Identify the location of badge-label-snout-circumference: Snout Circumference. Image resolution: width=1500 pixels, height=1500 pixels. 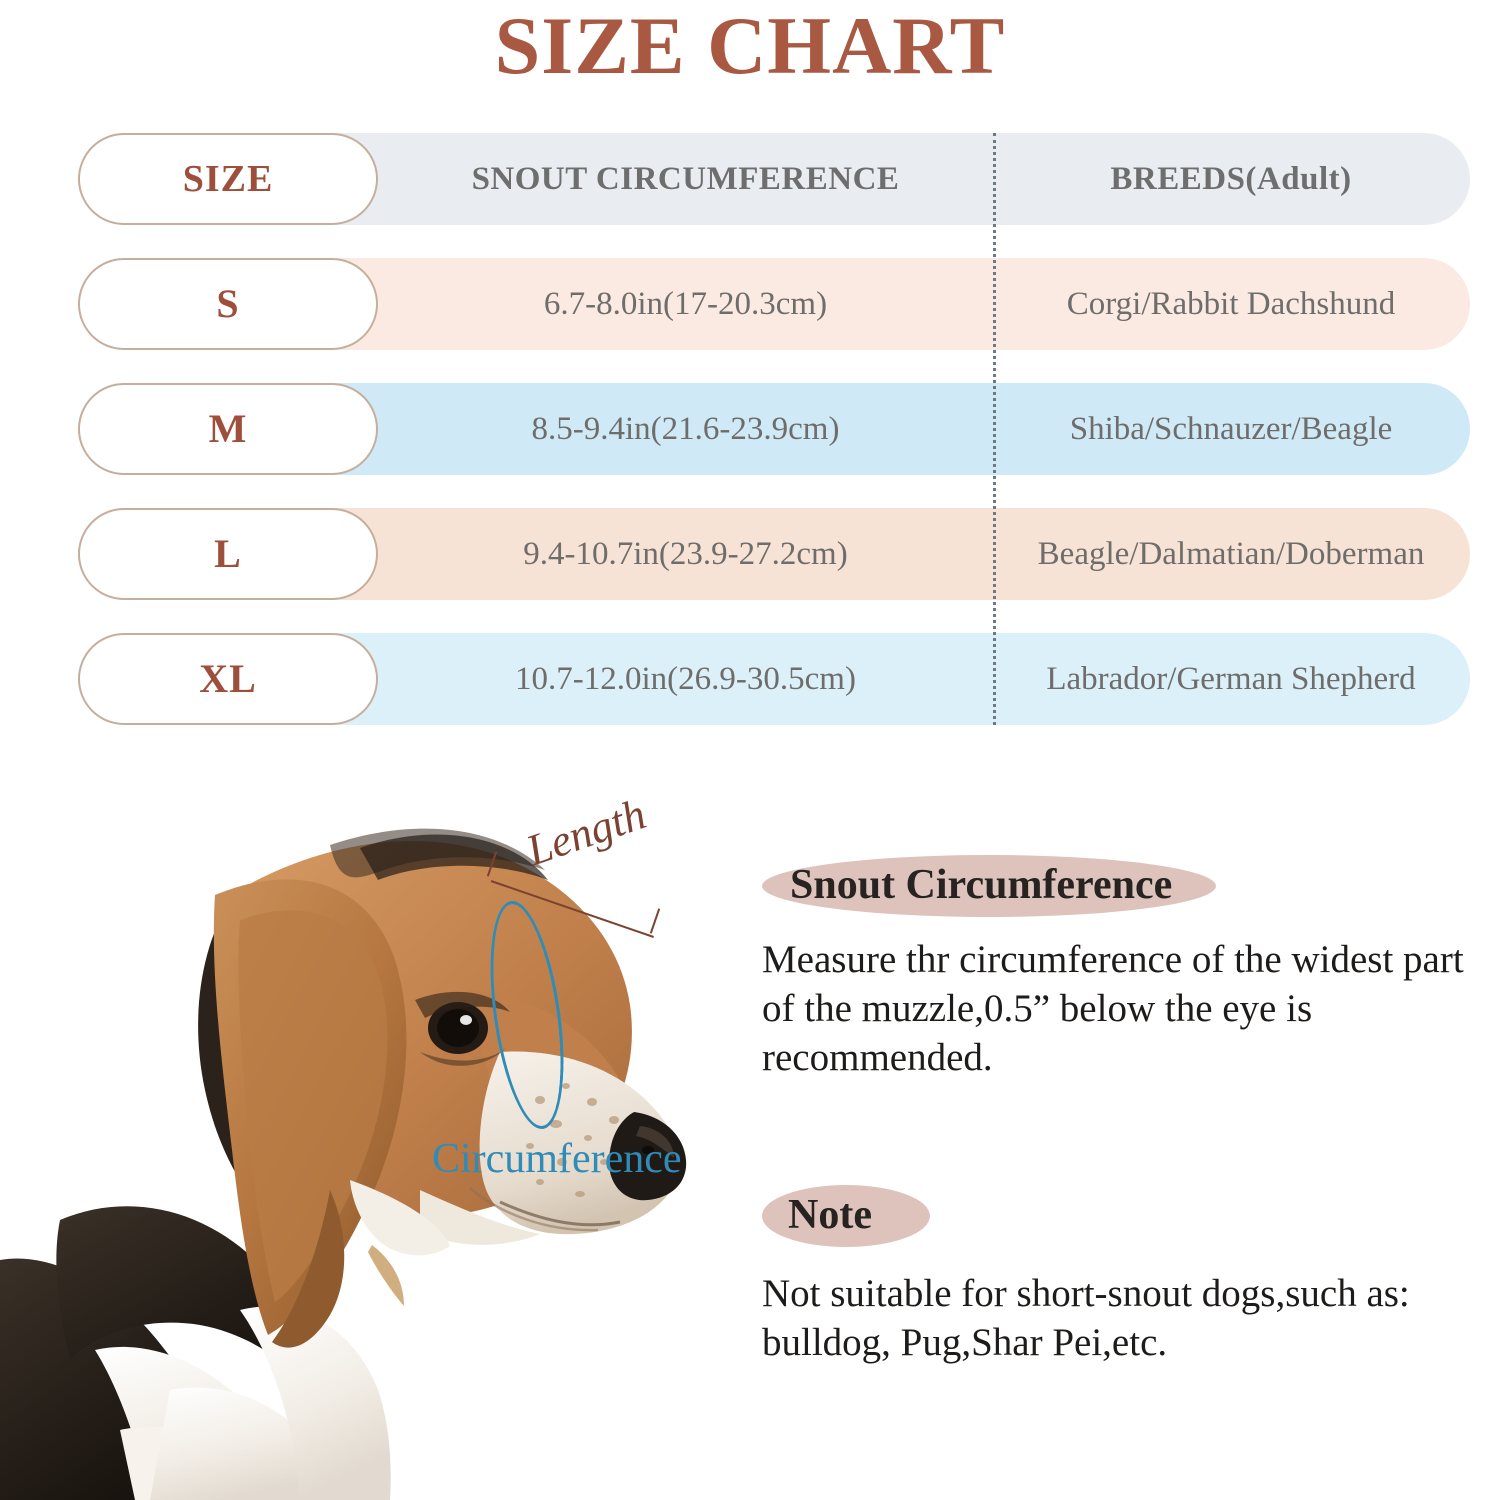
(981, 885).